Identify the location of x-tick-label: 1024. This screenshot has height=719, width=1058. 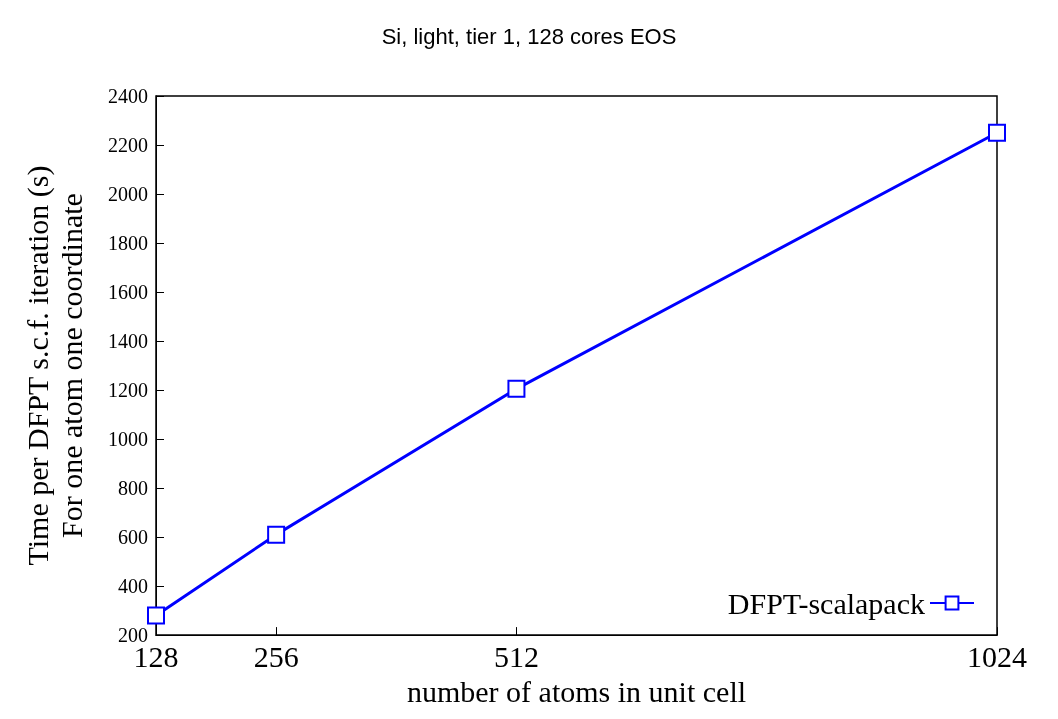
(997, 656).